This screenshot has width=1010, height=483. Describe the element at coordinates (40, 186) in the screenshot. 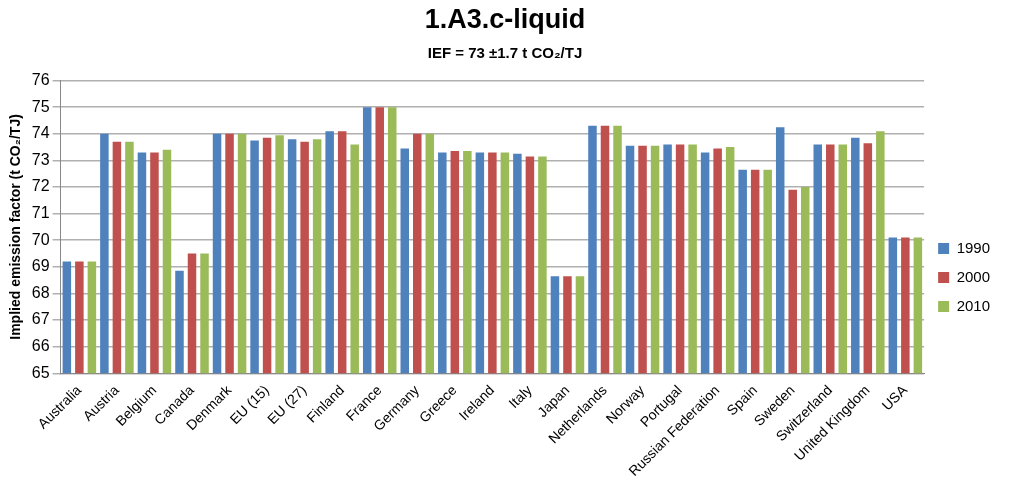

I see `y-tick-label: 72` at that location.